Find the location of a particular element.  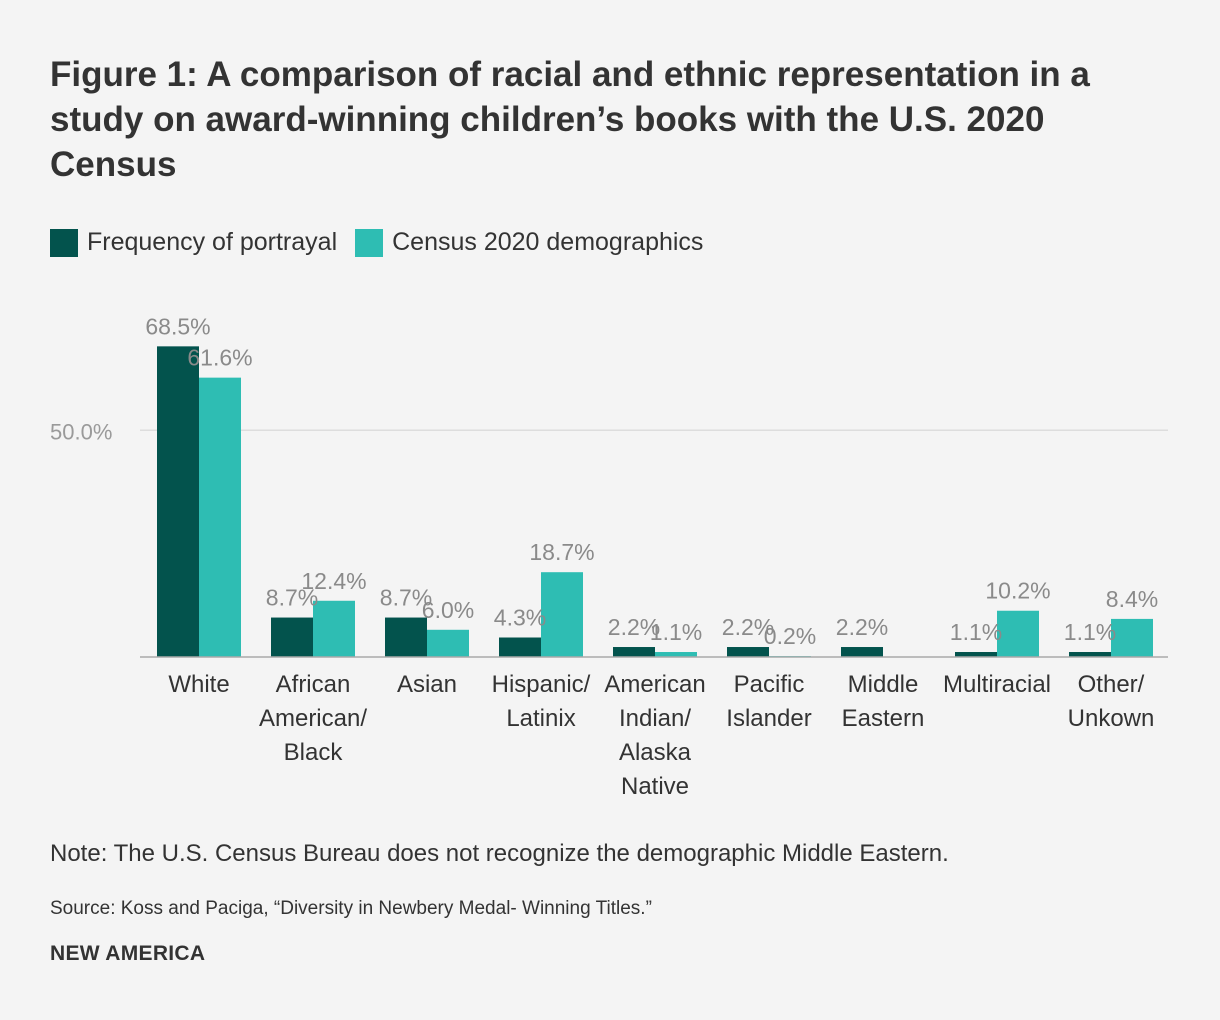

y-tick-label-0: 50.0% is located at coordinates (81, 431).